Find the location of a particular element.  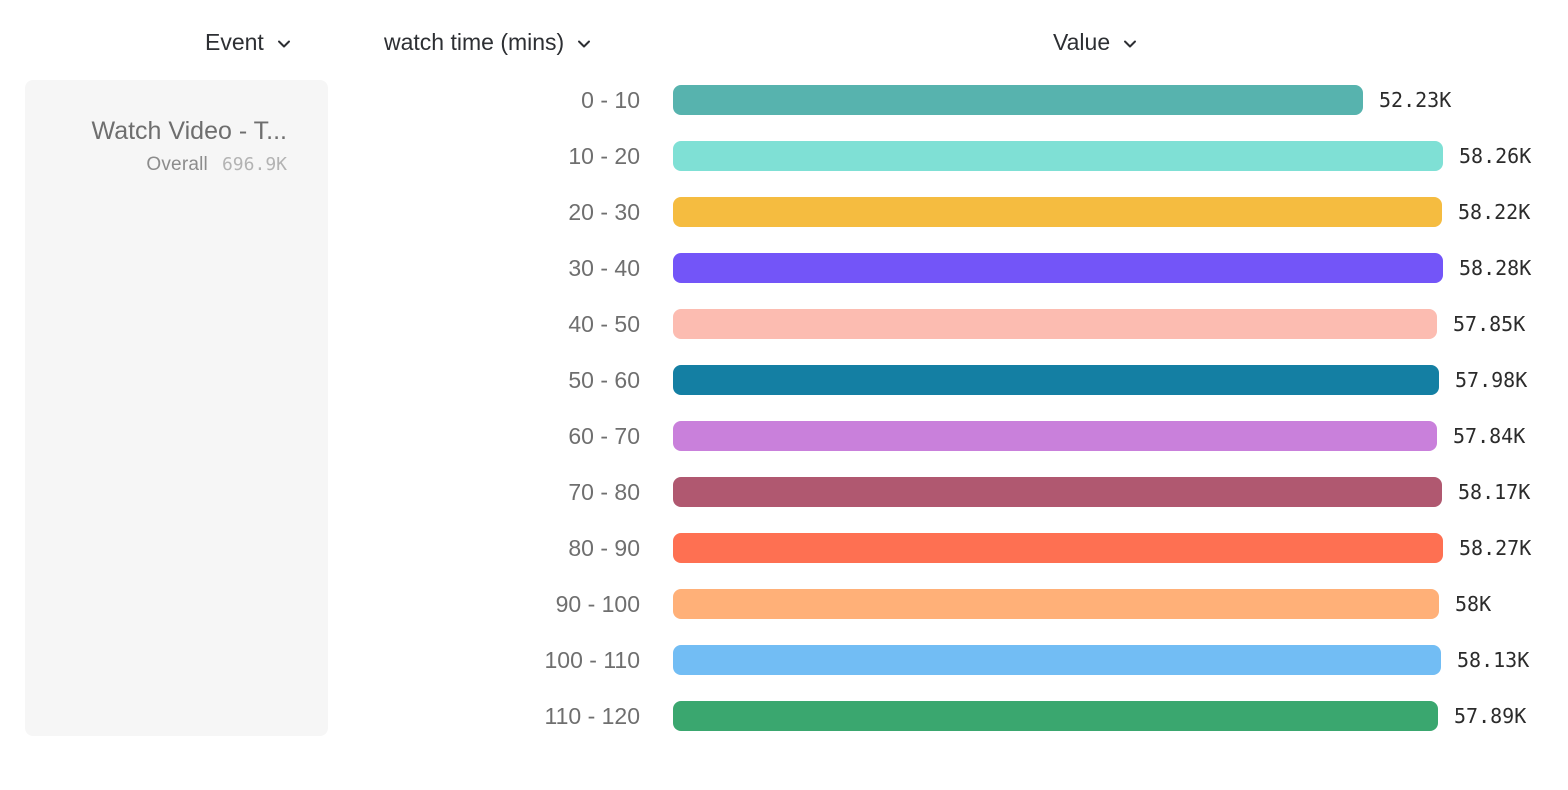

bar-value-label: 58.28K is located at coordinates (1495, 268).